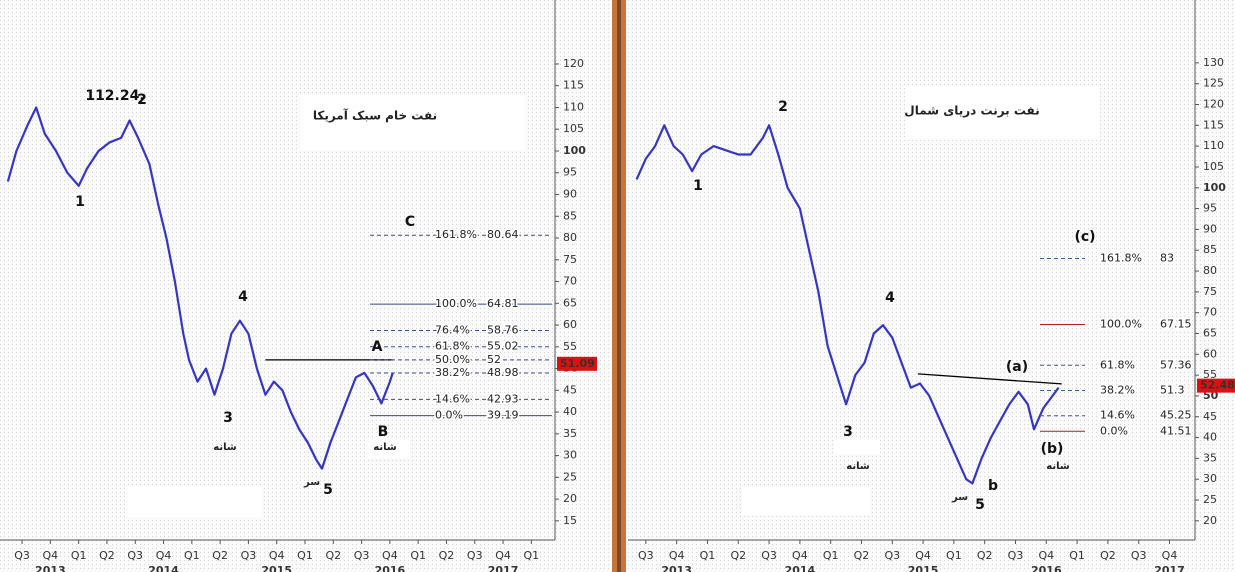  Describe the element at coordinates (570, 411) in the screenshot. I see `y-tick-label: 40` at that location.